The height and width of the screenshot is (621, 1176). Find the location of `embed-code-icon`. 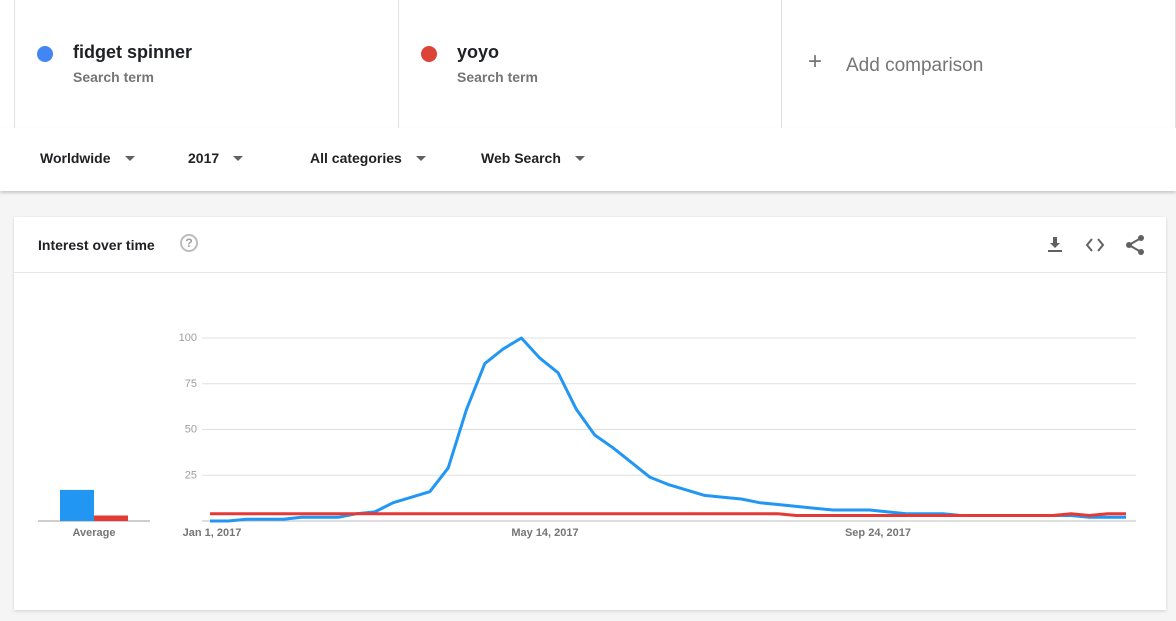

embed-code-icon is located at coordinates (1095, 245).